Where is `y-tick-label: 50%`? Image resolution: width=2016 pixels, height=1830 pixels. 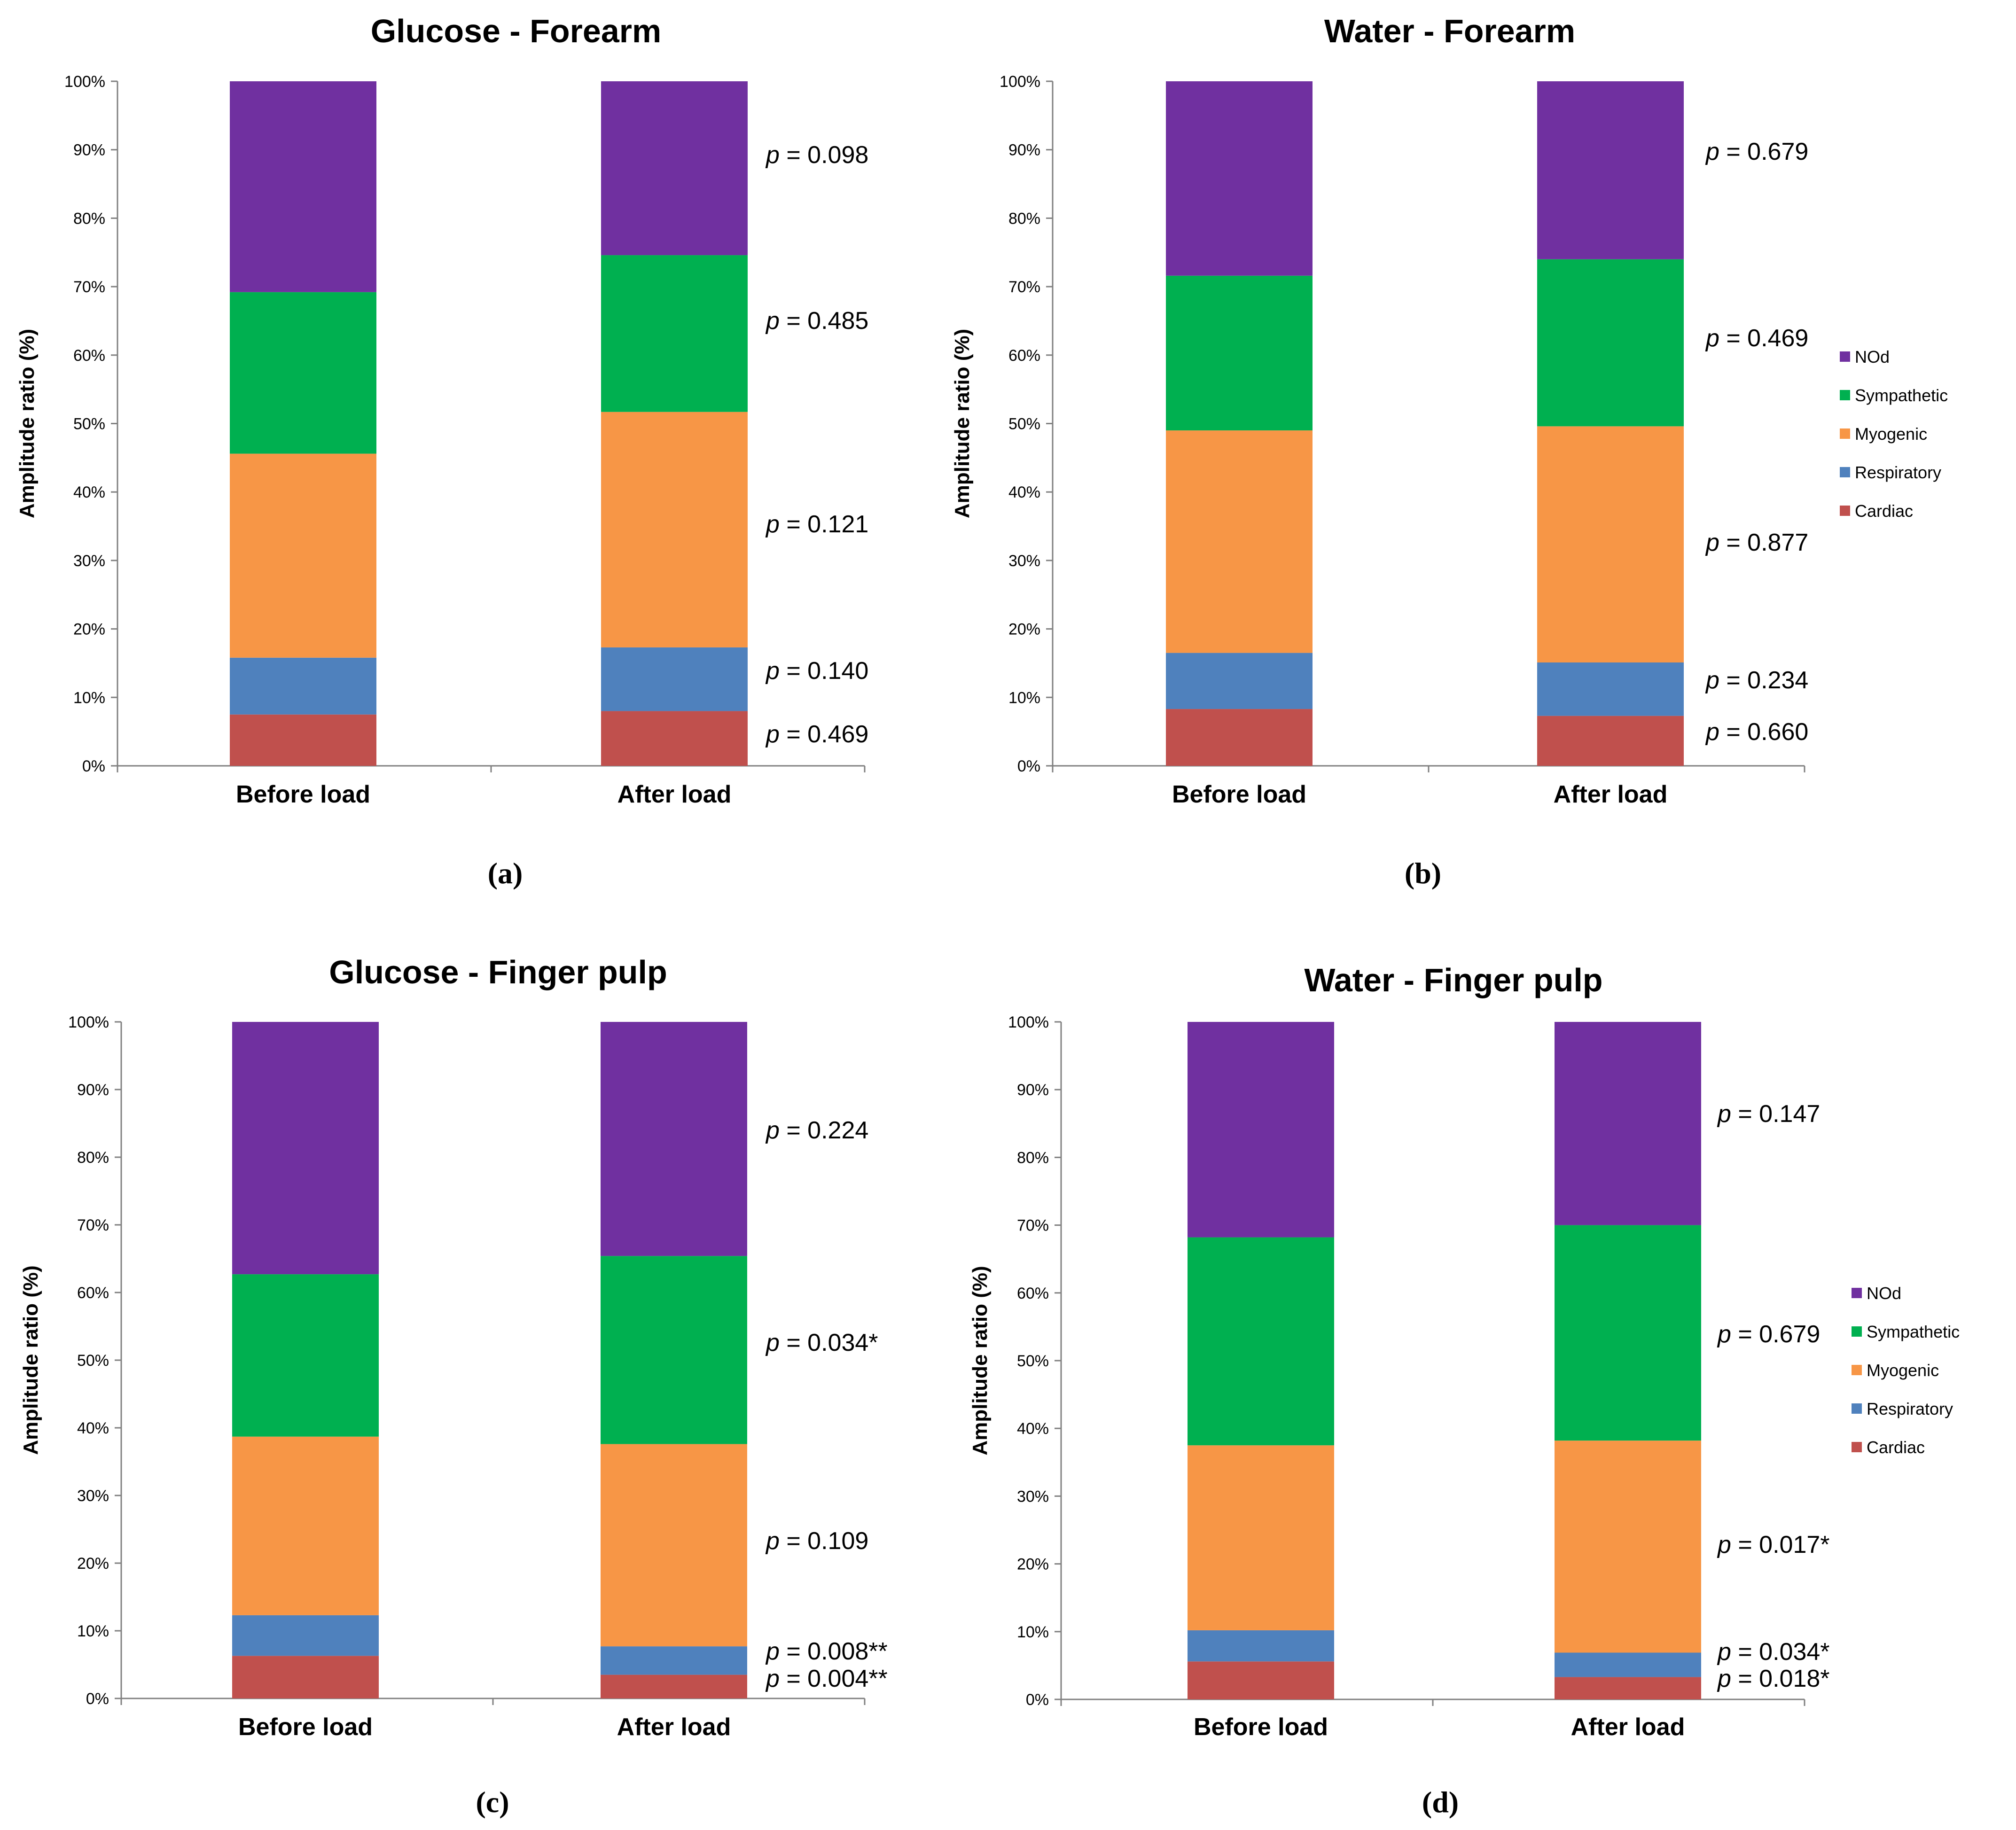
y-tick-label: 50% is located at coordinates (89, 424).